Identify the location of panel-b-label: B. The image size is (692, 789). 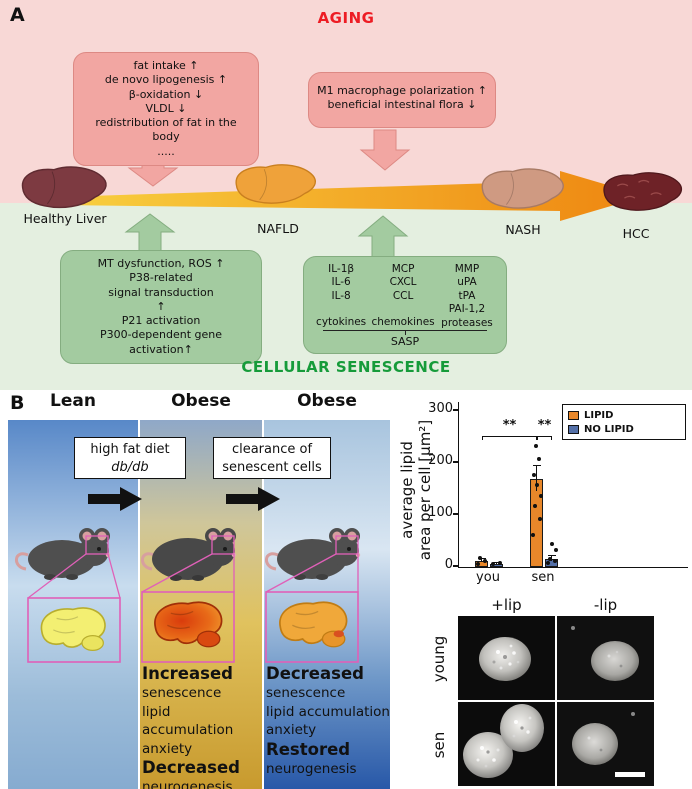
(17, 403).